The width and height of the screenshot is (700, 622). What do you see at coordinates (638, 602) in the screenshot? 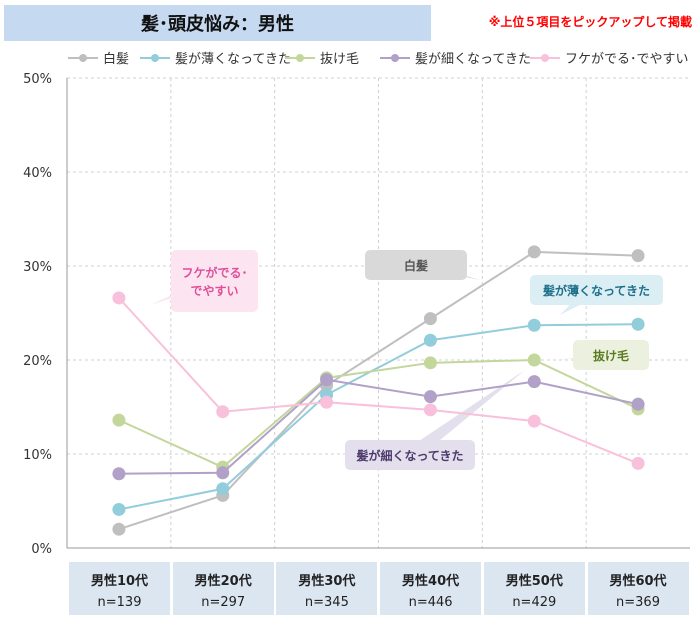
I see `sample-size: n=369` at bounding box center [638, 602].